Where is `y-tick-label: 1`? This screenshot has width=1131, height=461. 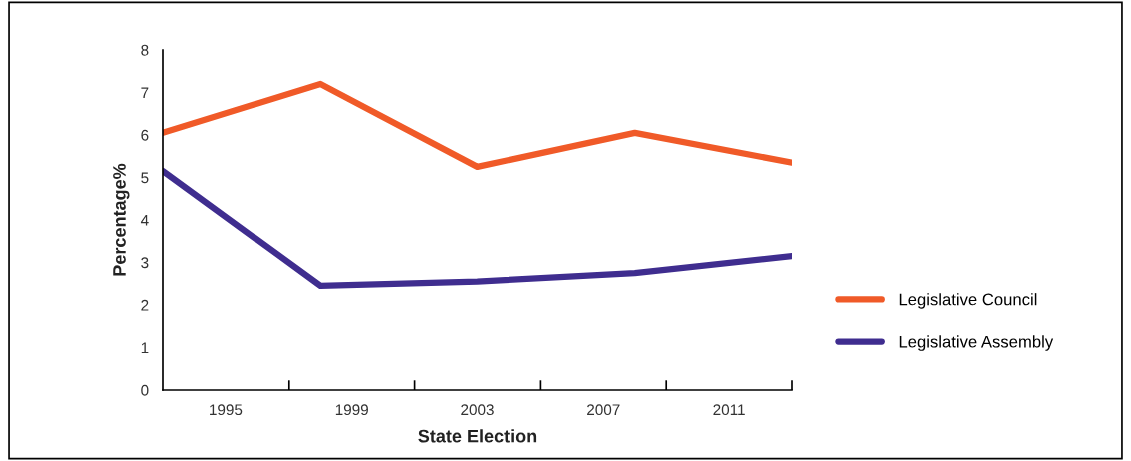
y-tick-label: 1 is located at coordinates (145, 348).